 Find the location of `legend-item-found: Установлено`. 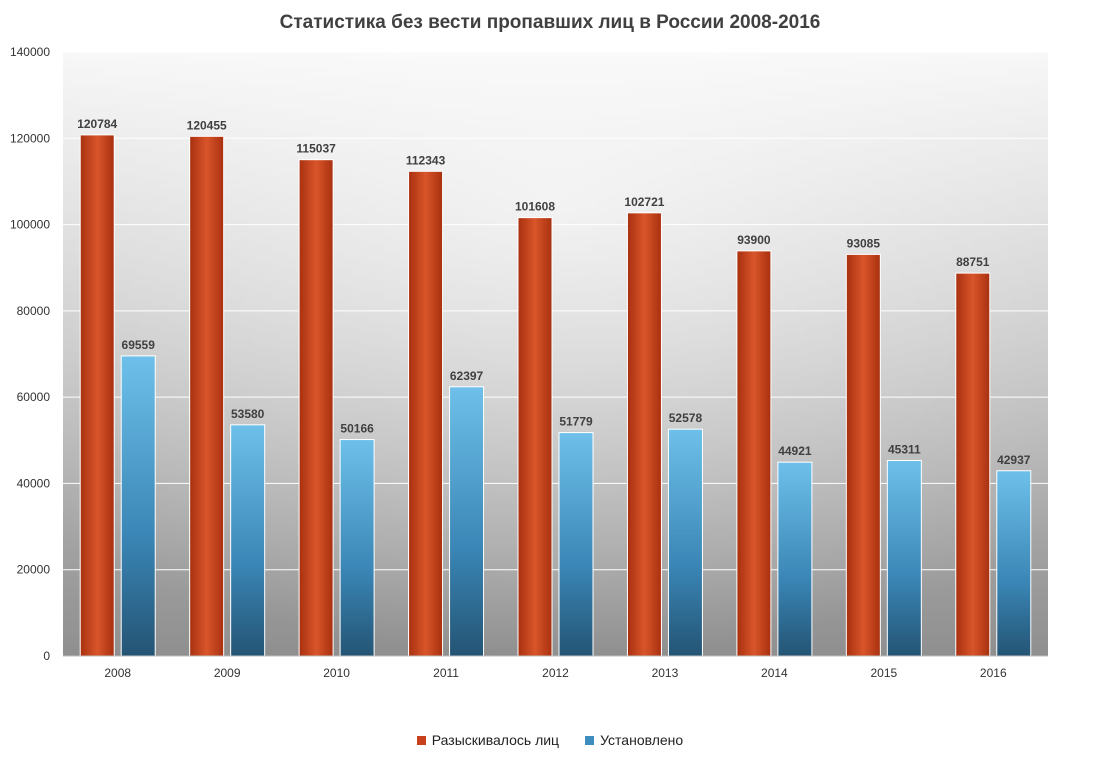

legend-item-found: Установлено is located at coordinates (634, 740).